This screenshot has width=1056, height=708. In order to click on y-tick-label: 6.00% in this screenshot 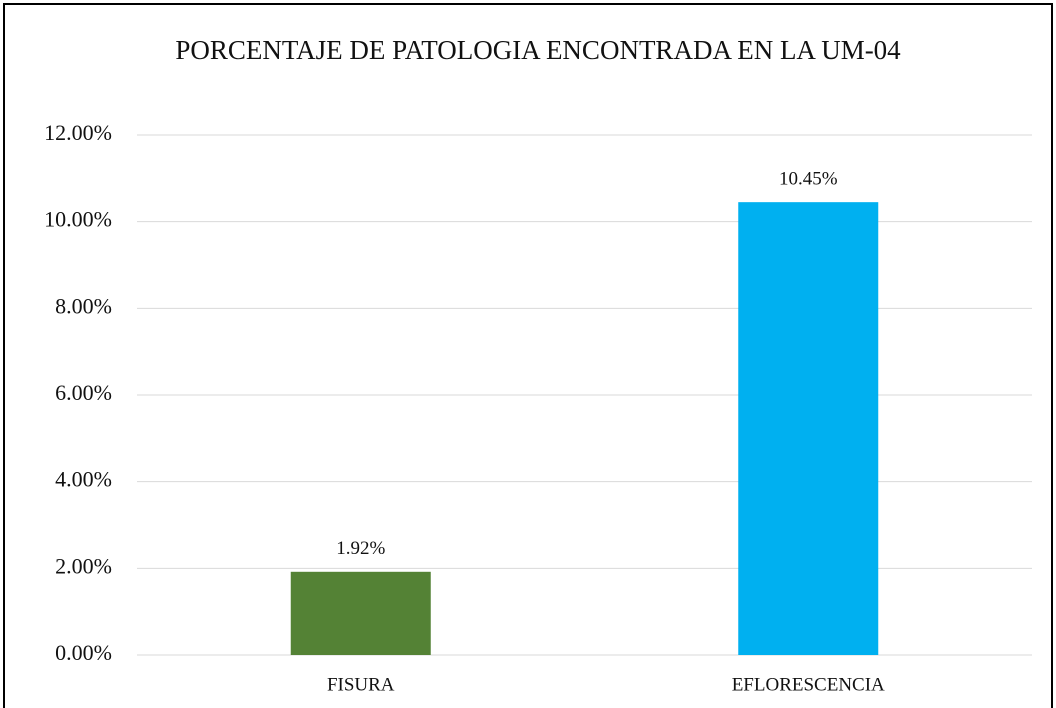, I will do `click(83, 392)`.